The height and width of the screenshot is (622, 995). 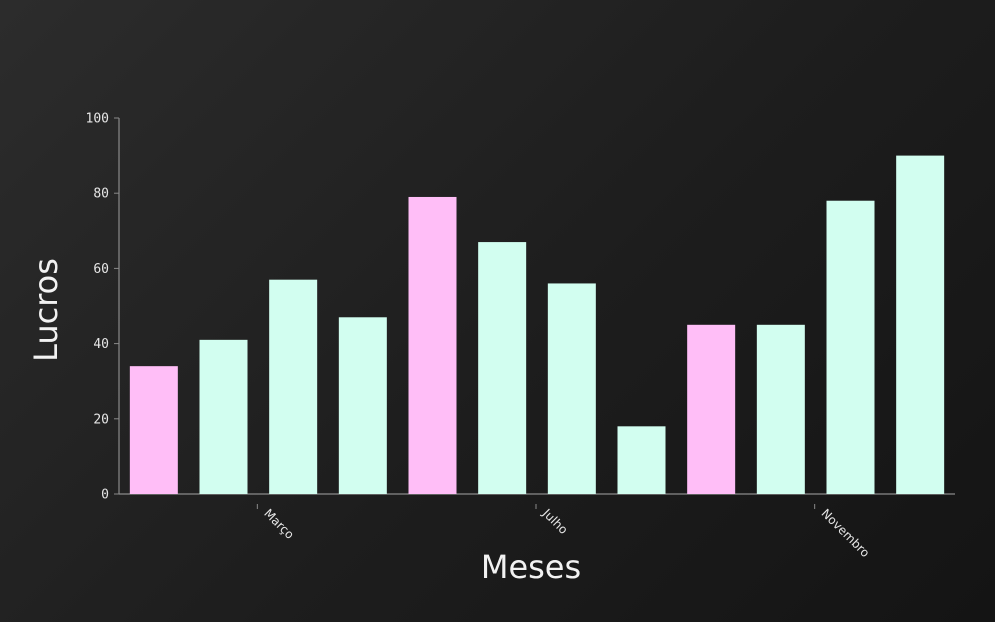 What do you see at coordinates (105, 495) in the screenshot?
I see `y-tick-label: 0` at bounding box center [105, 495].